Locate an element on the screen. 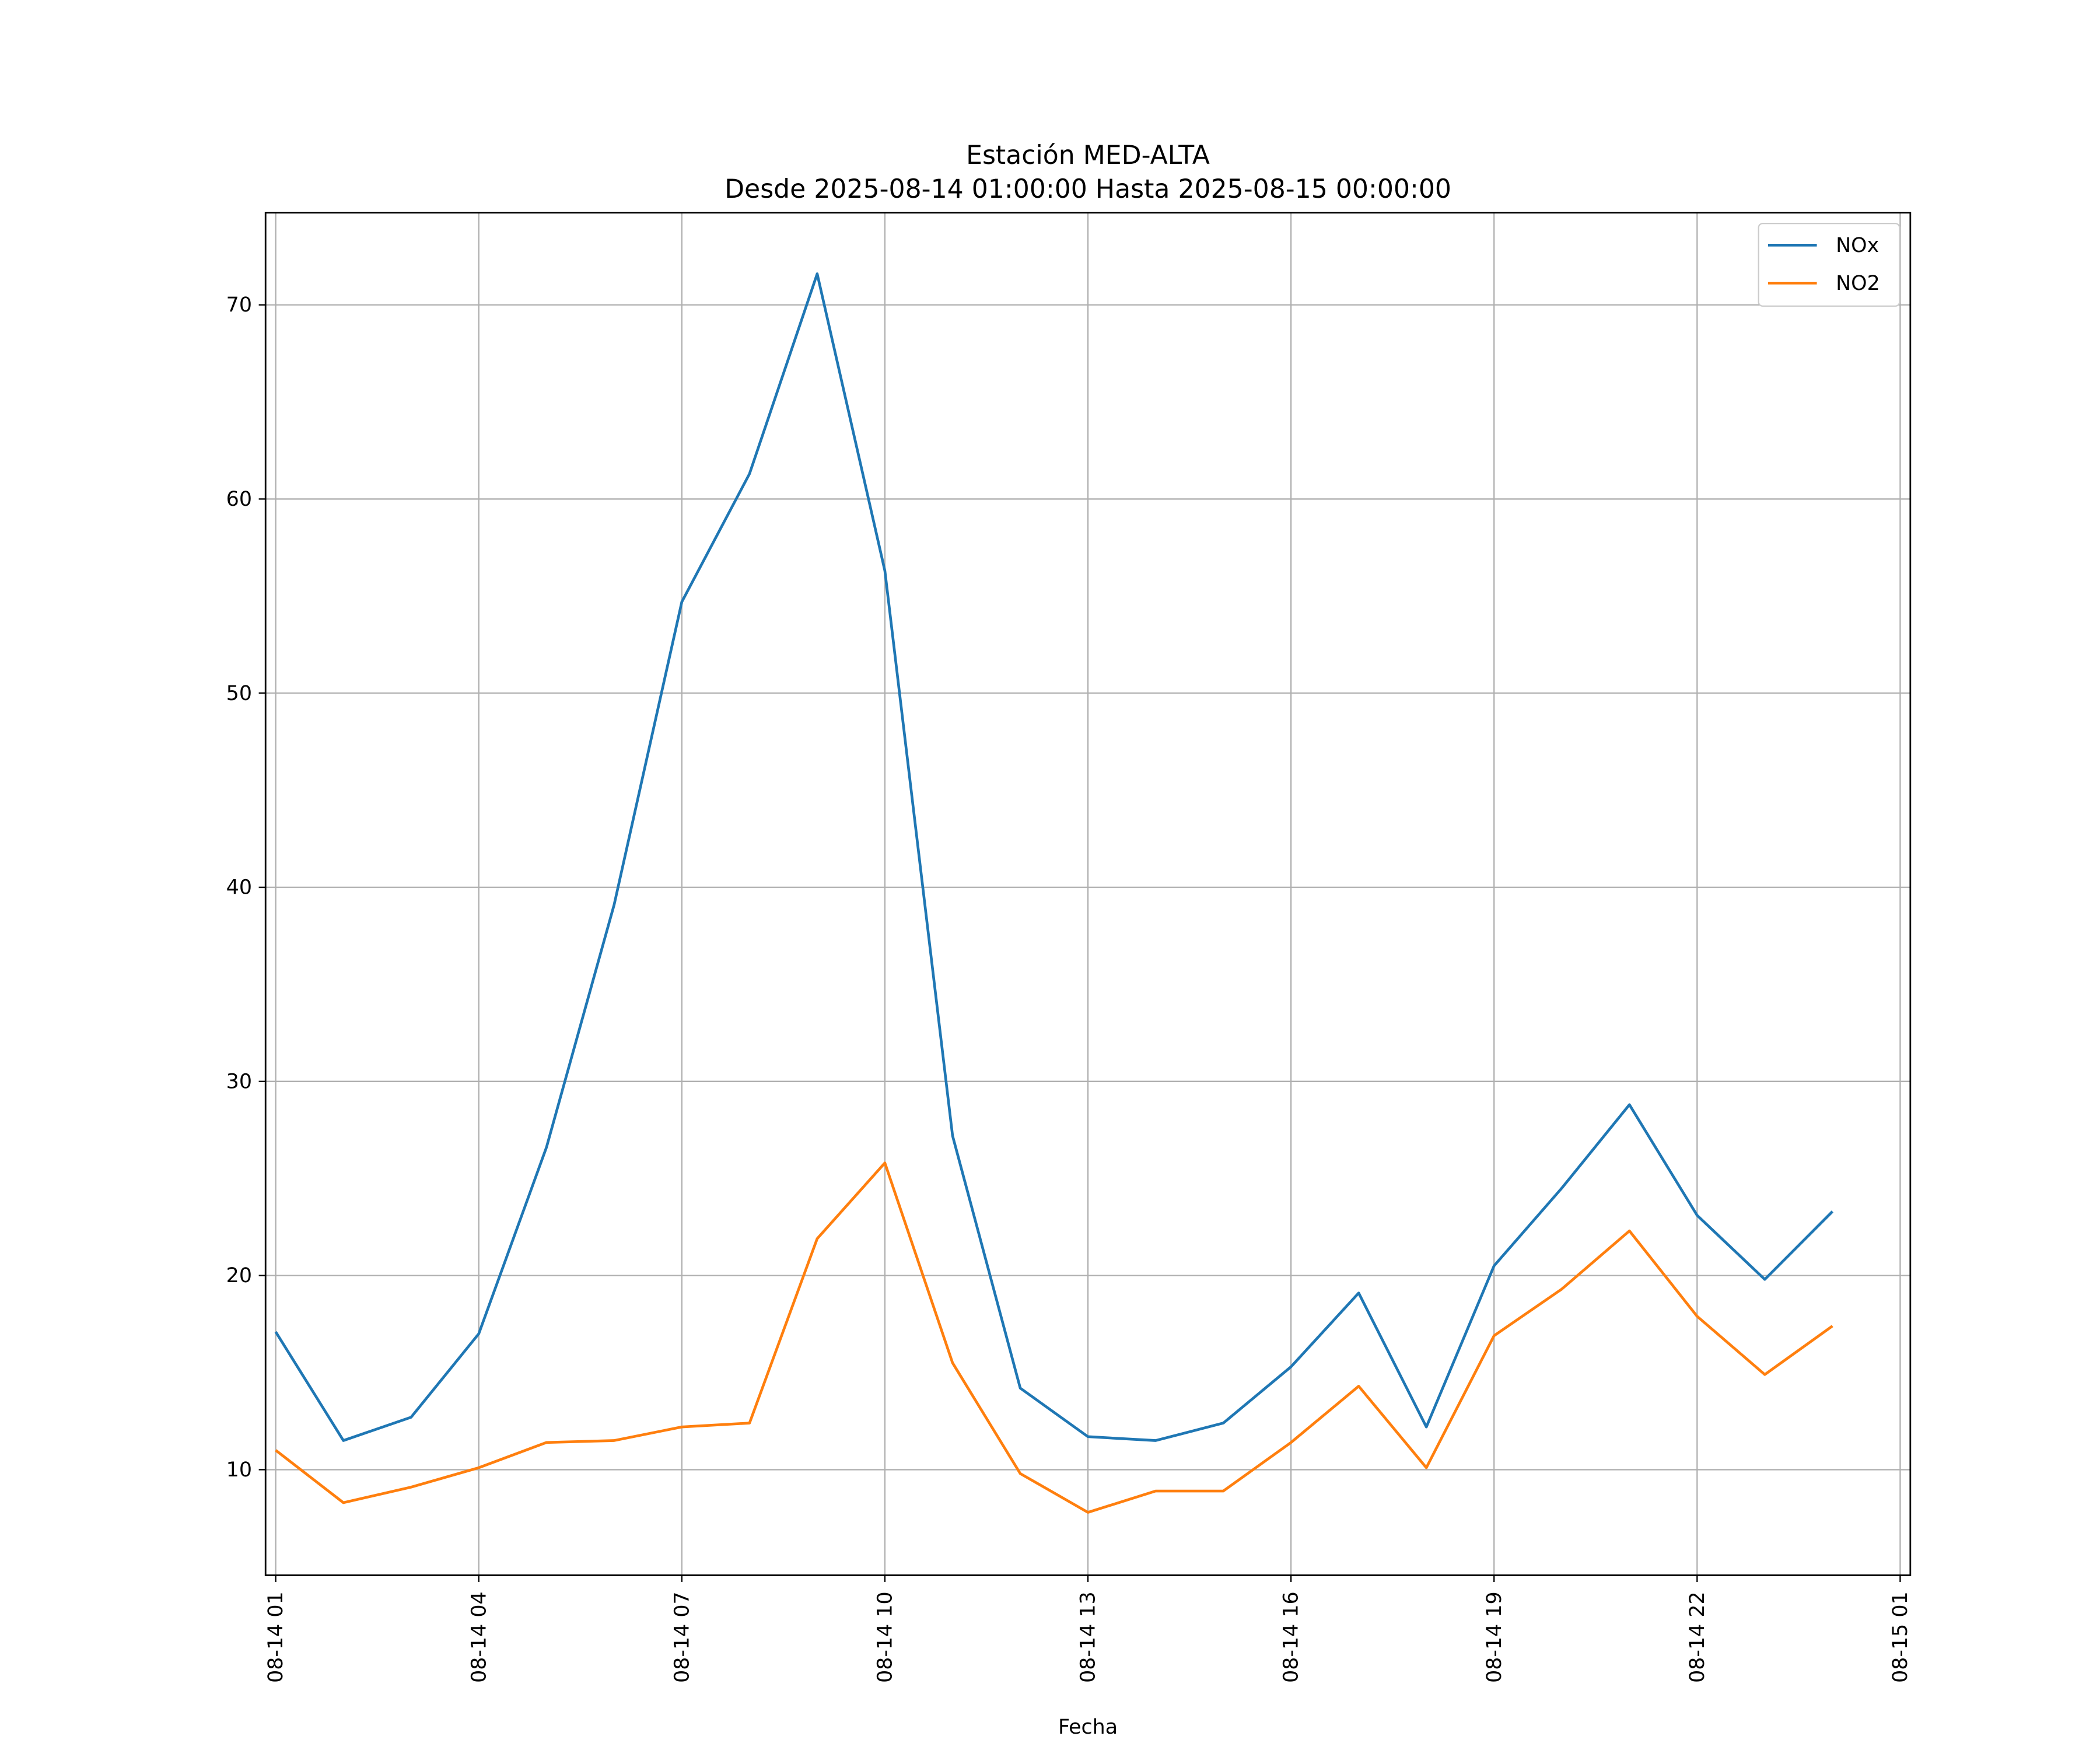 The width and height of the screenshot is (2100, 1750). y-tick-label: 20 is located at coordinates (239, 1275).